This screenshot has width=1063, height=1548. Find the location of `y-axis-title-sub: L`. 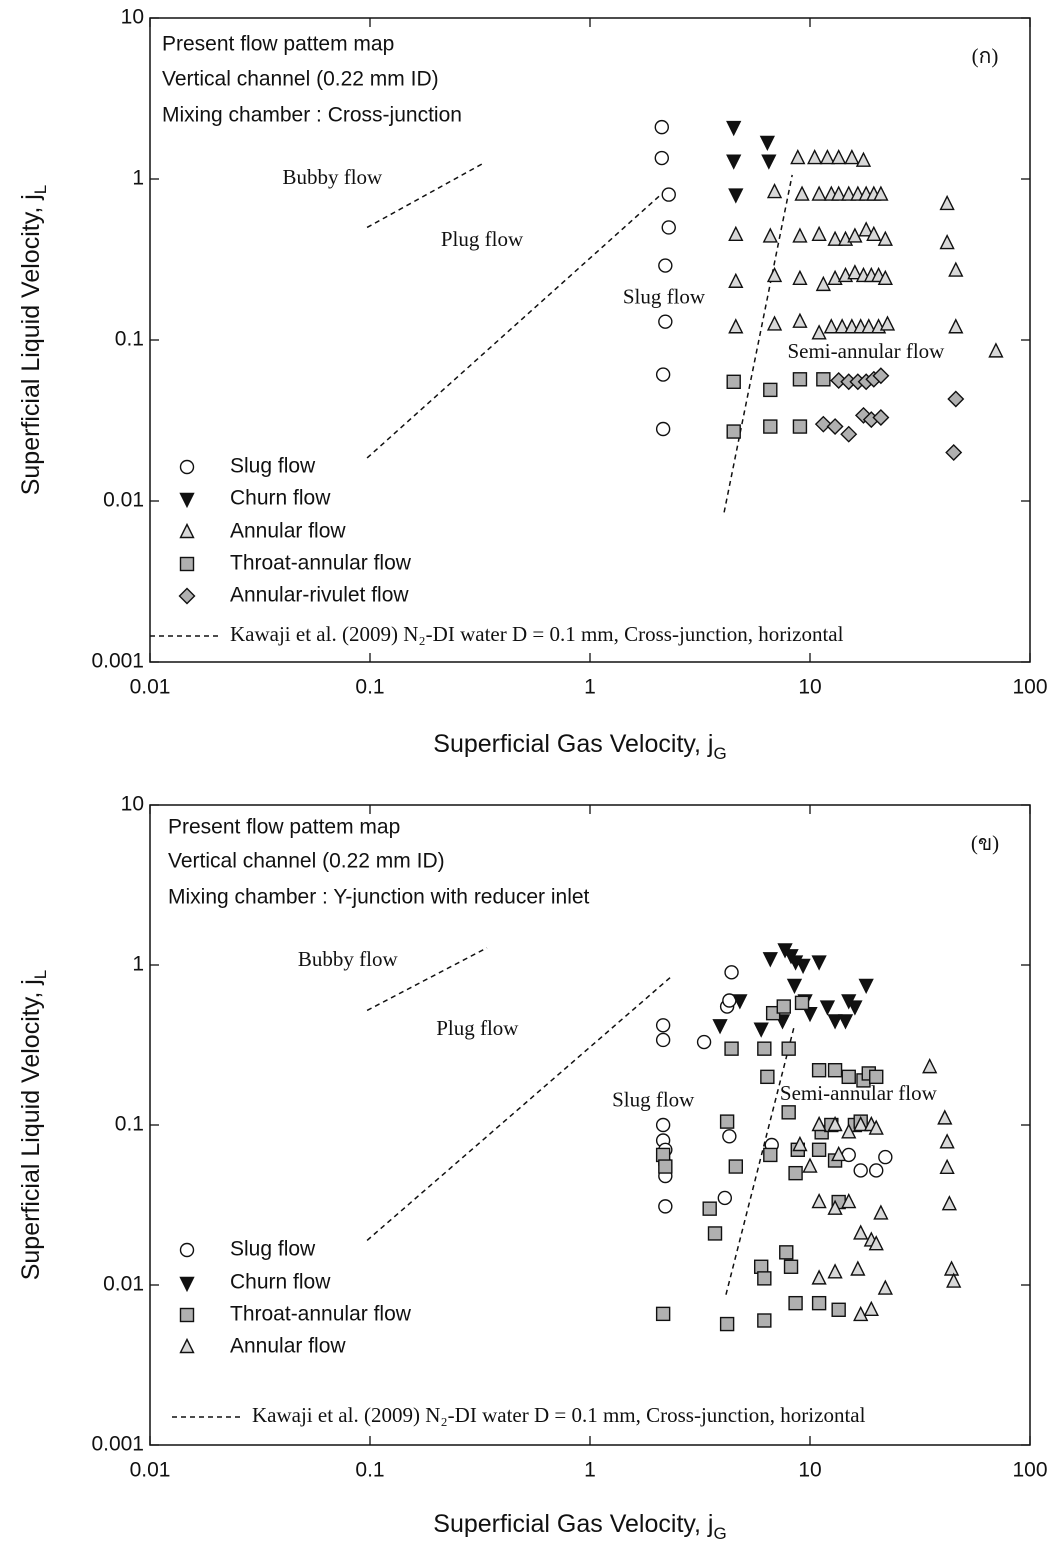

y-axis-title-sub: L is located at coordinates (40, 189).